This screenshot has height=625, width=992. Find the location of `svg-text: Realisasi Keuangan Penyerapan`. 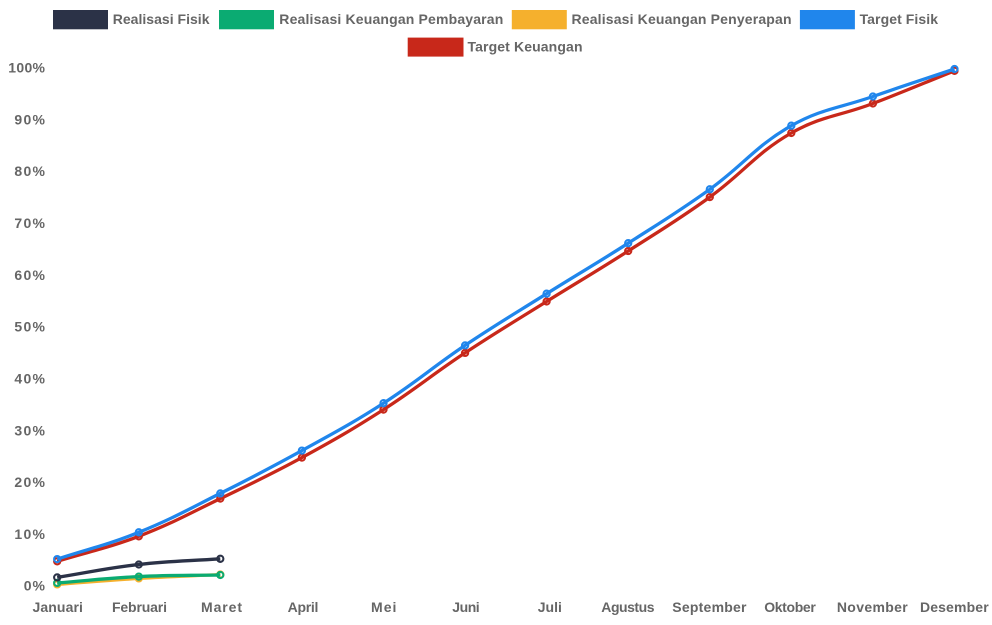

svg-text: Realisasi Keuangan Penyerapan is located at coordinates (682, 19).